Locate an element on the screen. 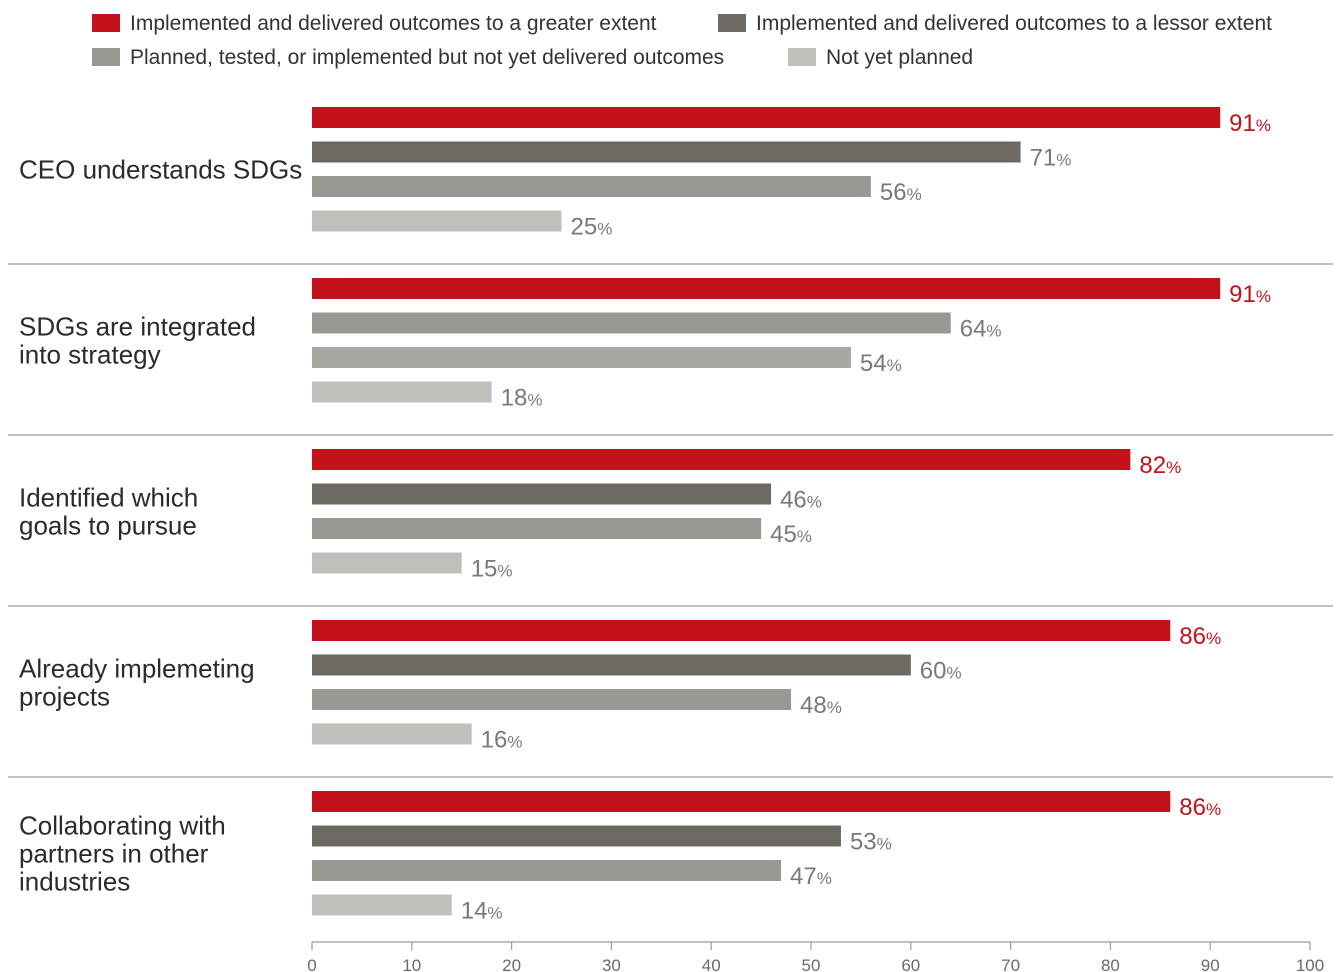  x-tick-label: 80 is located at coordinates (1110, 964).